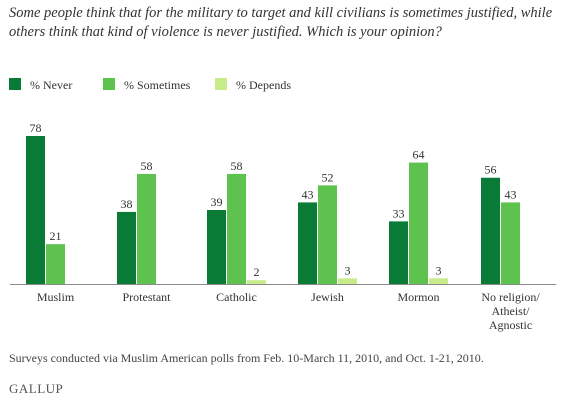  I want to click on data-label: 33, so click(399, 213).